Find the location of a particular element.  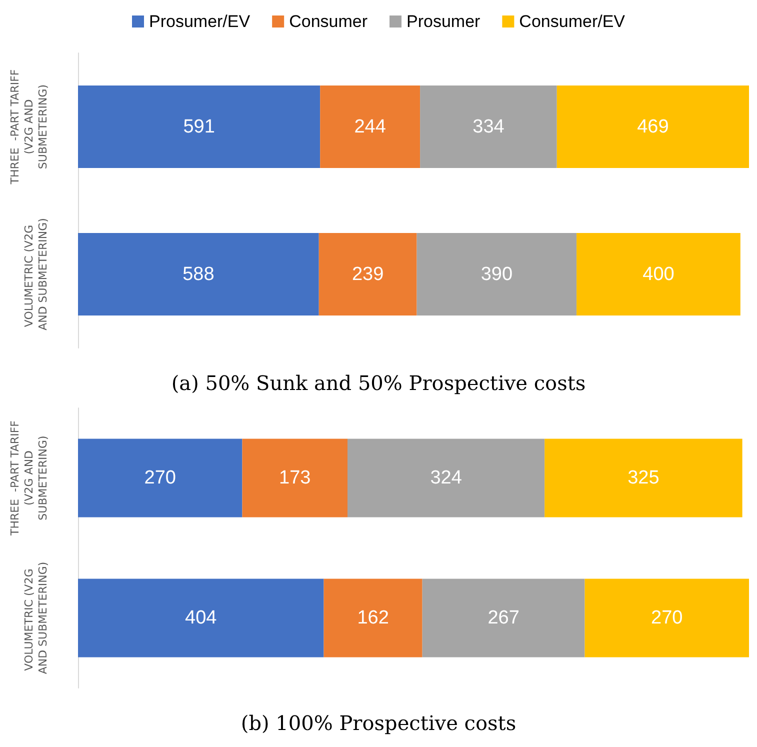

data-label: 173 is located at coordinates (295, 478).